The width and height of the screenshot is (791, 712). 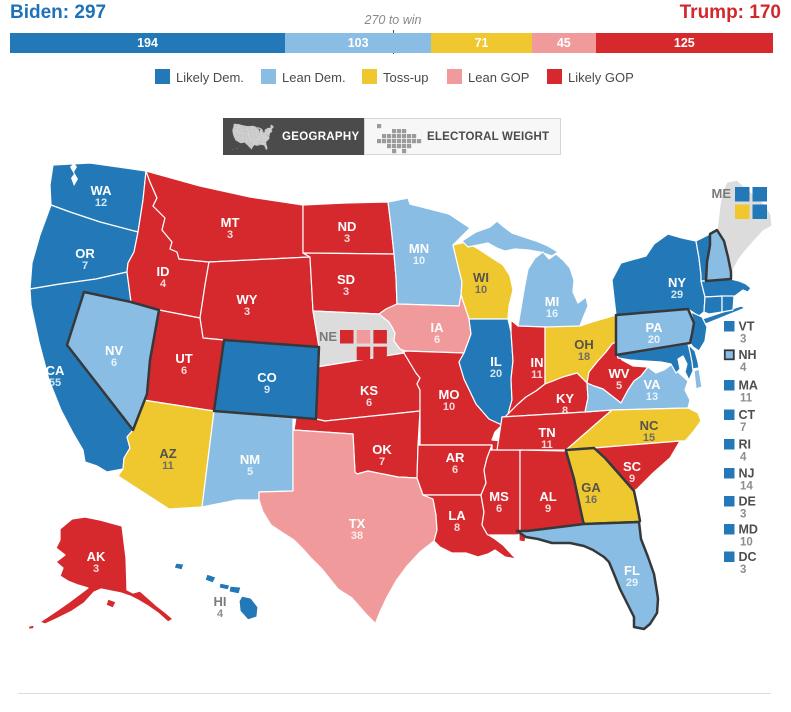 What do you see at coordinates (449, 394) in the screenshot?
I see `svg-text: MO` at bounding box center [449, 394].